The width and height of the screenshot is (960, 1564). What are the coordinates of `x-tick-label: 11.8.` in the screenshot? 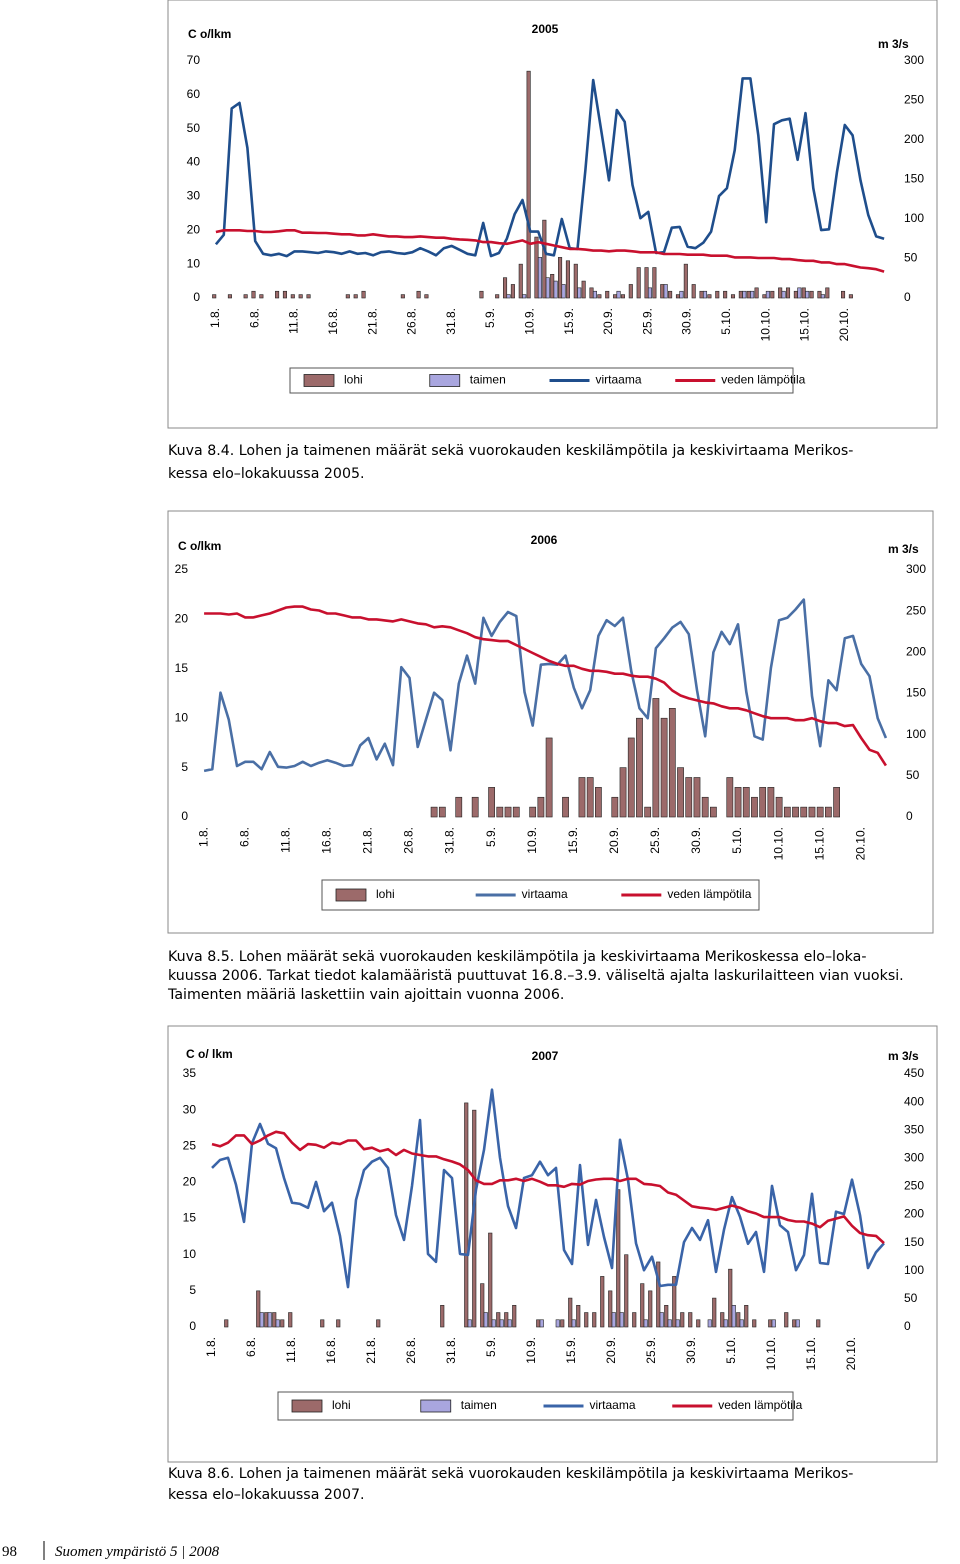 It's located at (291, 1350).